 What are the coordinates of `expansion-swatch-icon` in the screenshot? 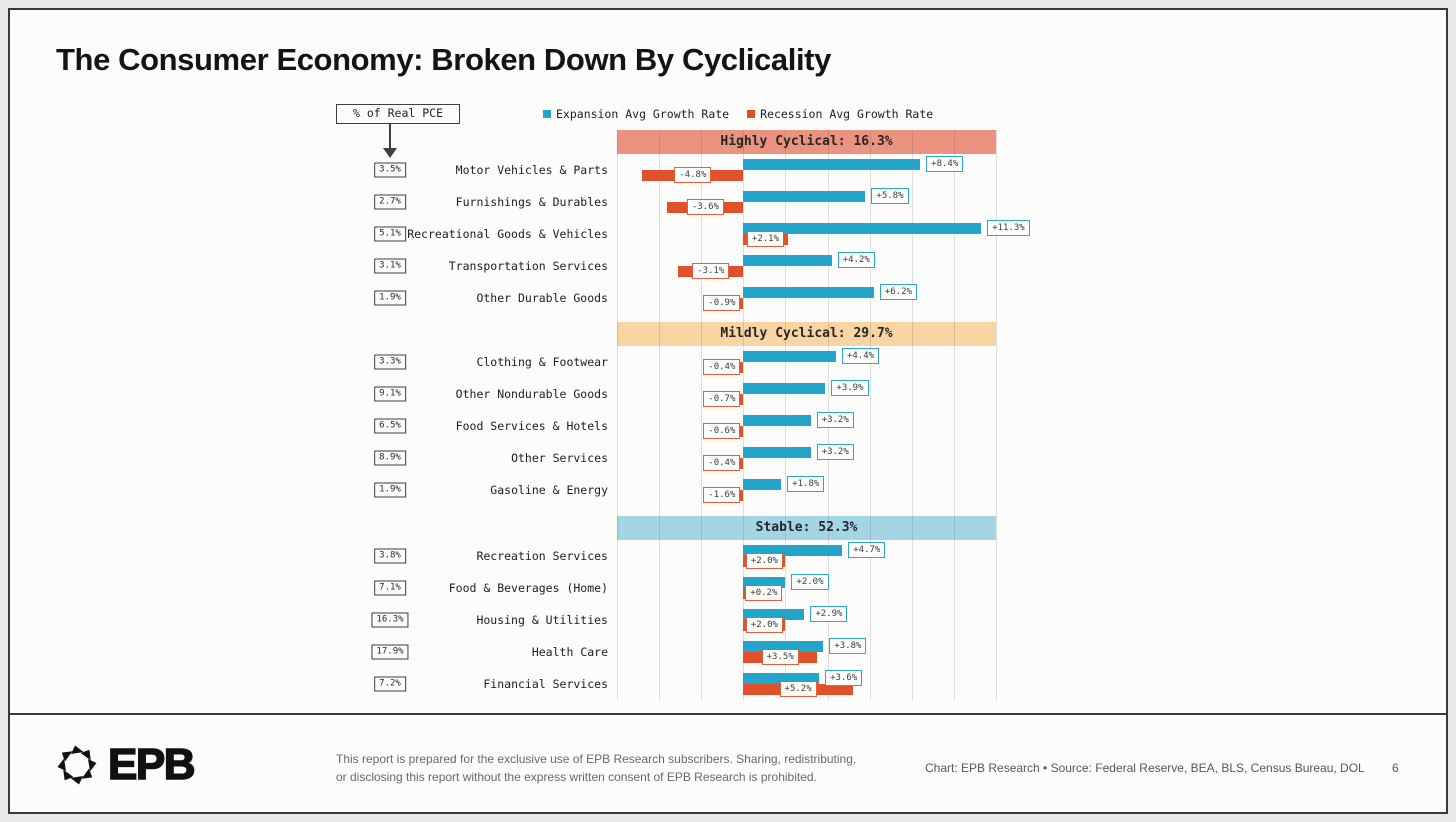 It's located at (547, 114).